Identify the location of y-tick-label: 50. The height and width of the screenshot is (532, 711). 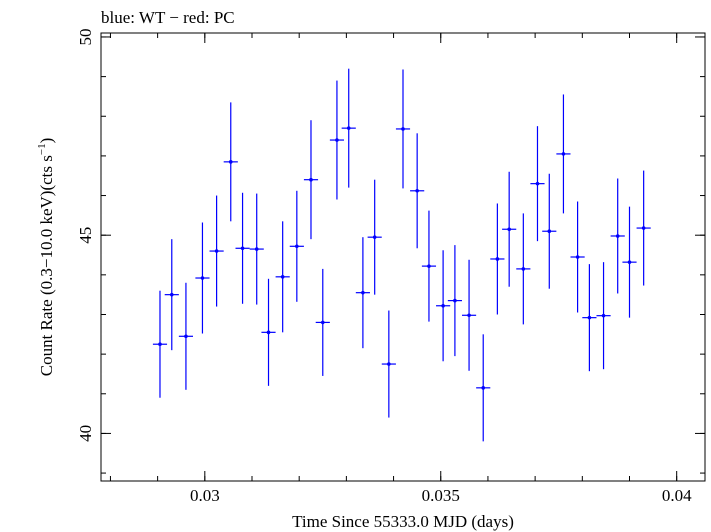
(85, 36).